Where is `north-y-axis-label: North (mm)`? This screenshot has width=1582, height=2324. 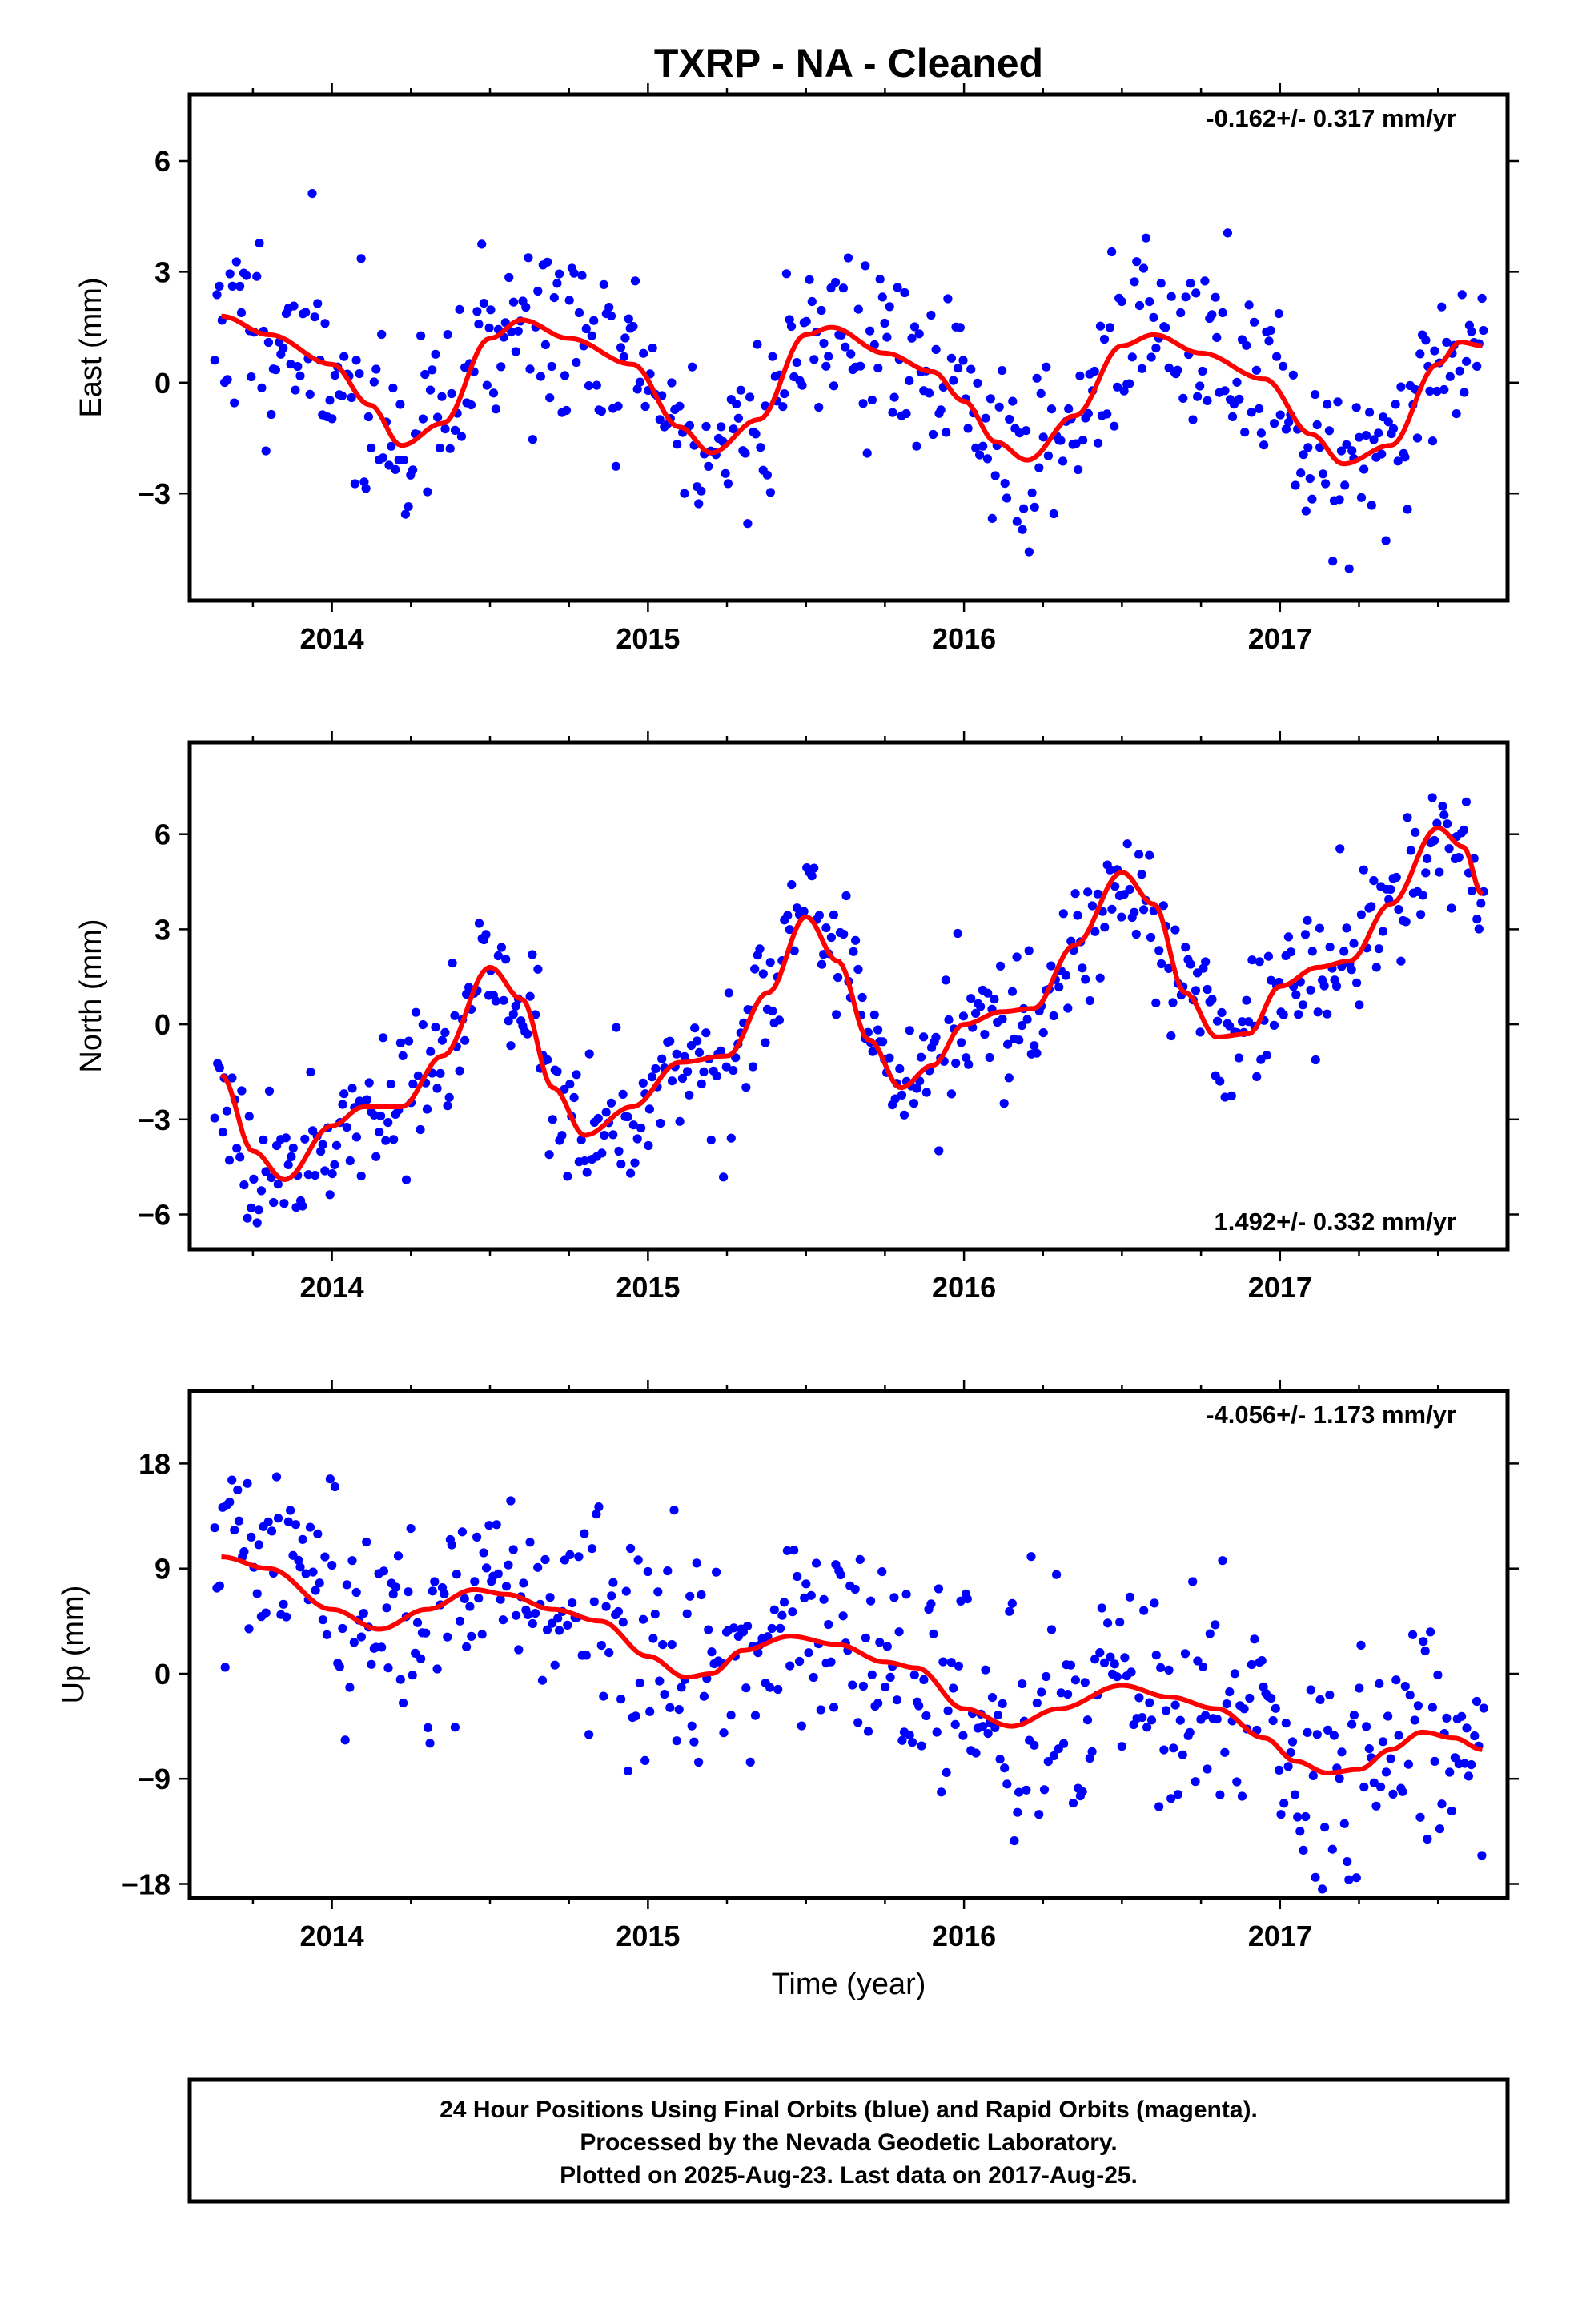
north-y-axis-label: North (mm) is located at coordinates (91, 995).